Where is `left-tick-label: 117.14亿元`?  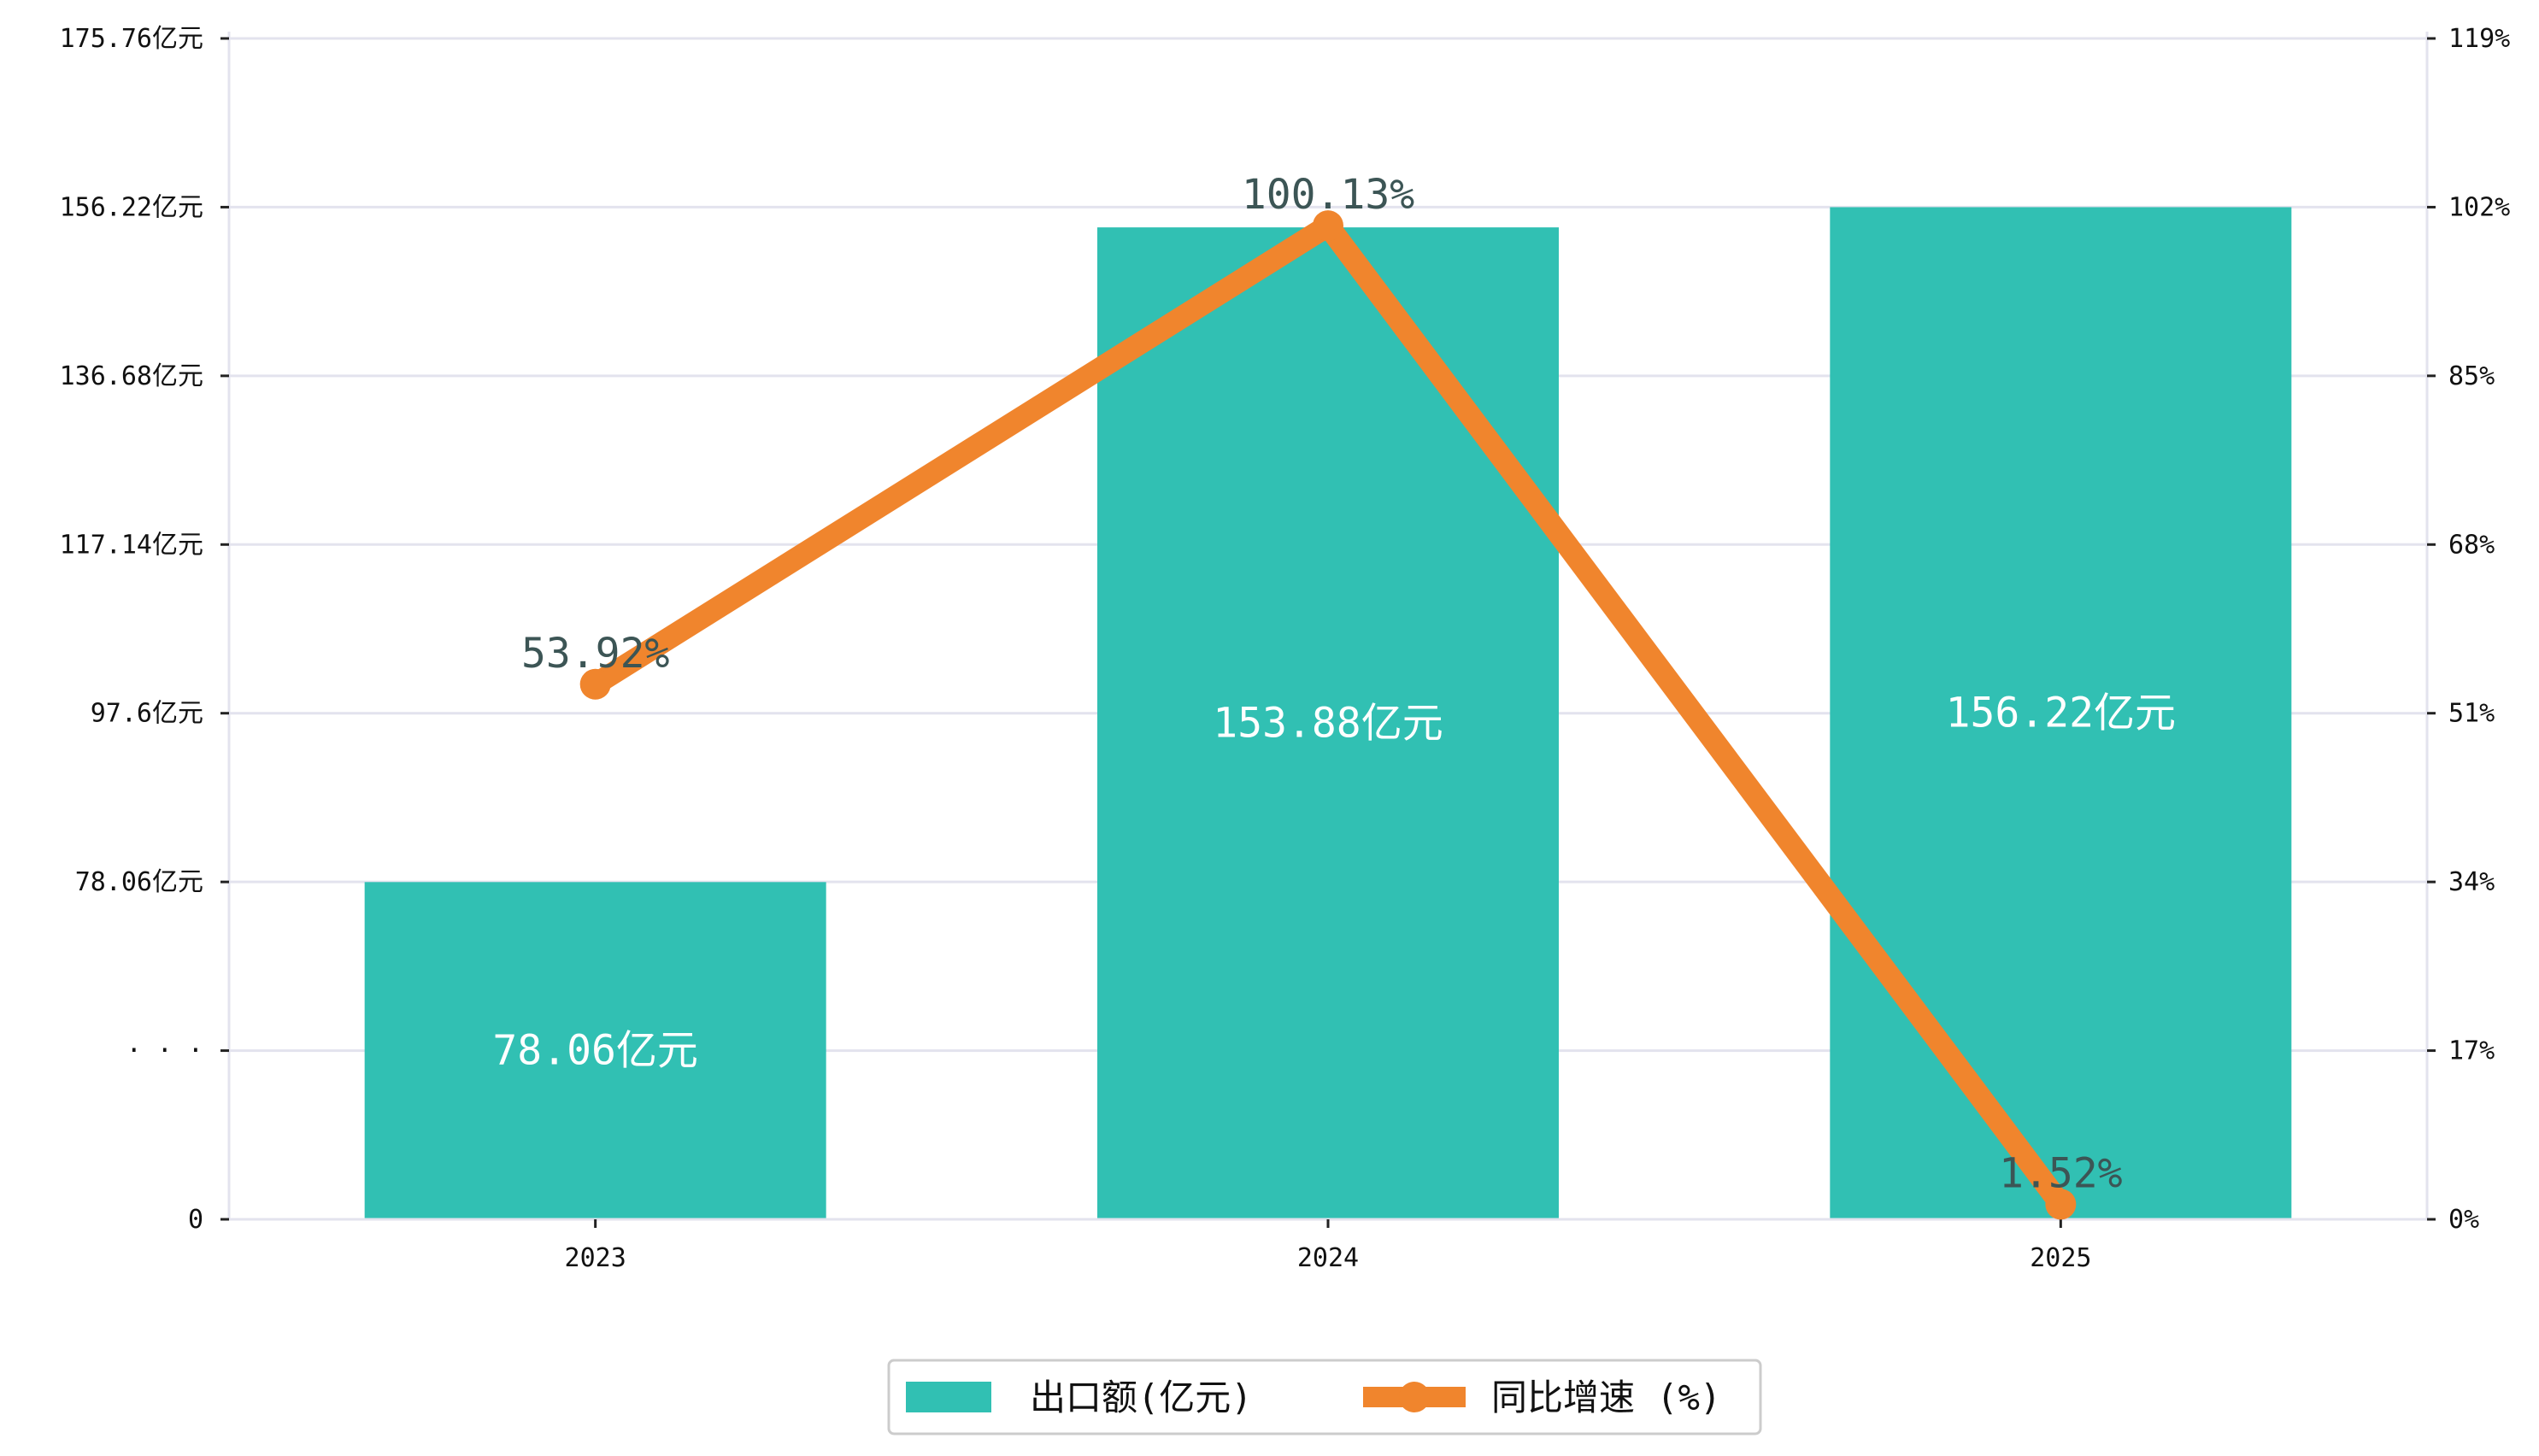 left-tick-label: 117.14亿元 is located at coordinates (131, 545).